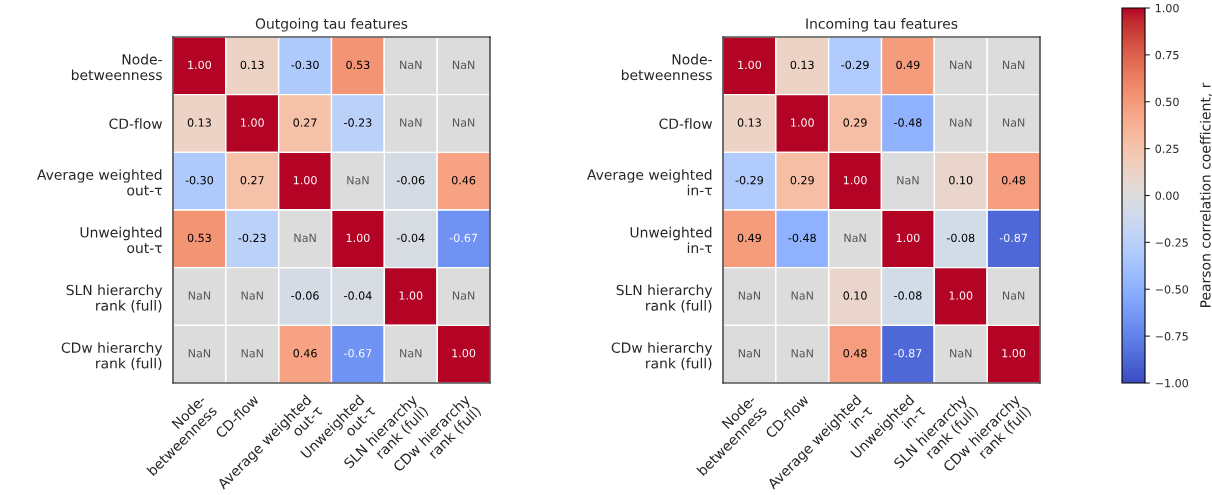 This screenshot has height=495, width=1212. I want to click on color-bar-label: 0.75, so click(1167, 55).